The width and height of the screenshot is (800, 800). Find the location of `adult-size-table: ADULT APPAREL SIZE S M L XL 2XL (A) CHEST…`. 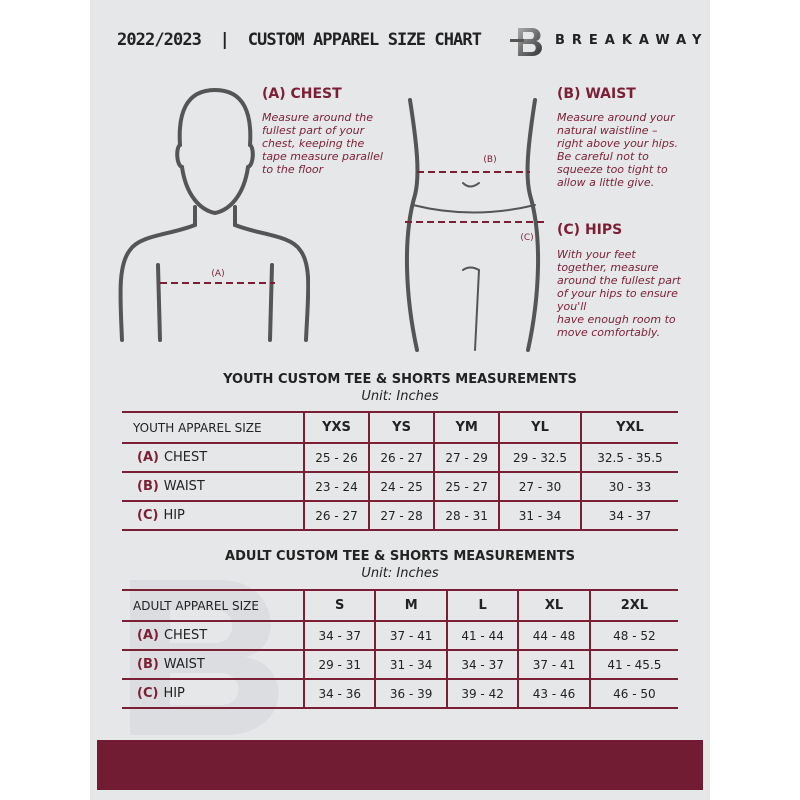

adult-size-table: ADULT APPAREL SIZE S M L XL 2XL (A) CHEST… is located at coordinates (400, 649).